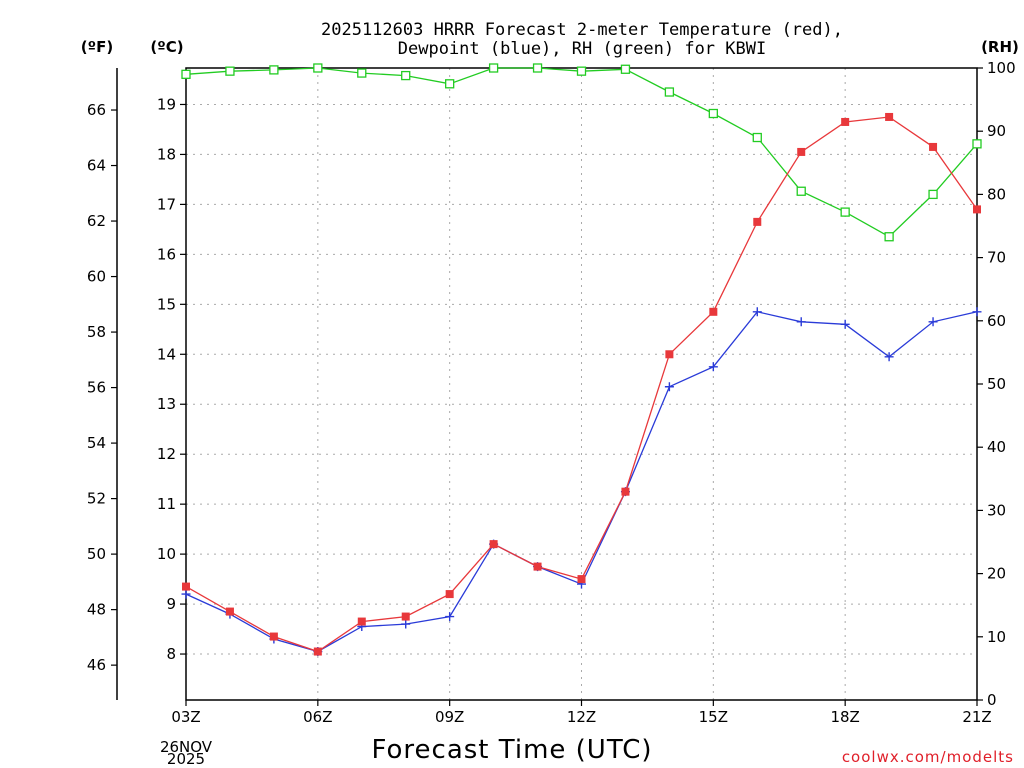  What do you see at coordinates (96, 499) in the screenshot?
I see `fahrenheit-tick-label: 52` at bounding box center [96, 499].